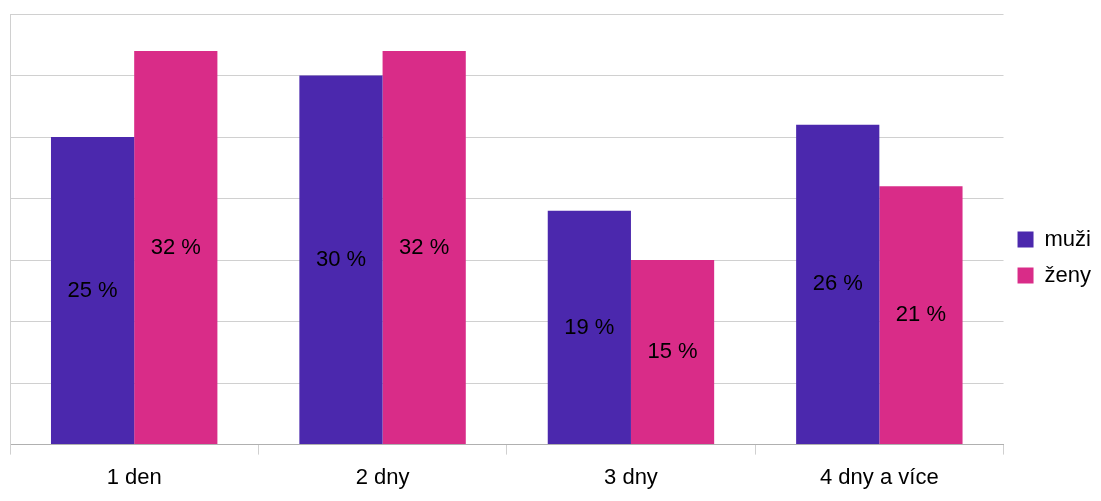 The width and height of the screenshot is (1101, 501). I want to click on legend-label: muži, so click(1067, 238).